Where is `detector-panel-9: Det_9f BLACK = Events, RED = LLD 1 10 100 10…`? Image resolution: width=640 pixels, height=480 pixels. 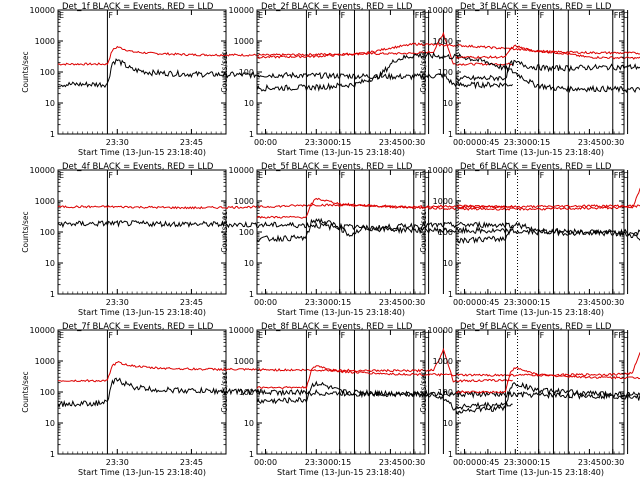 detector-panel-9: Det_9f BLACK = Events, RED = LLD 1 10 100 10… is located at coordinates (529, 399).